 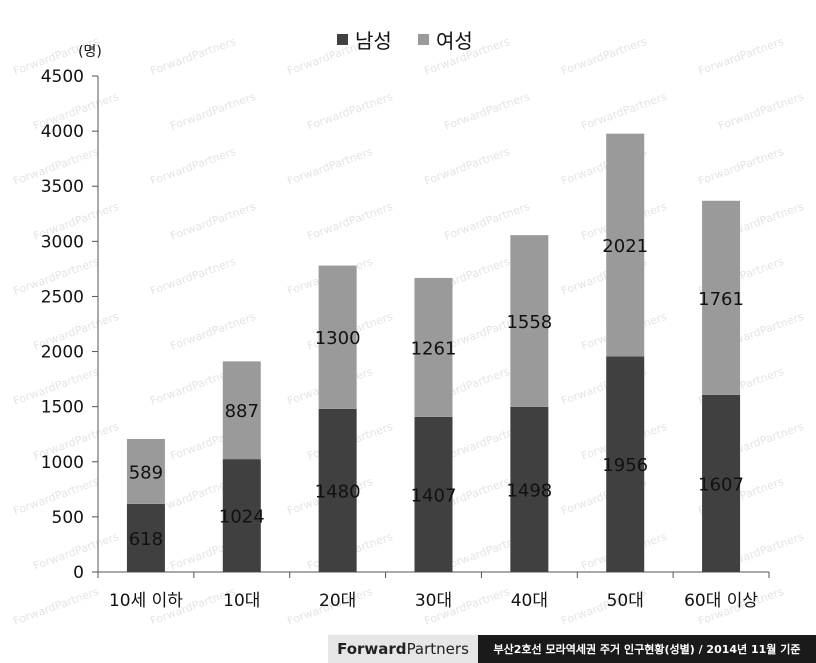 I want to click on y-tick-label: 4500, so click(x=62, y=77).